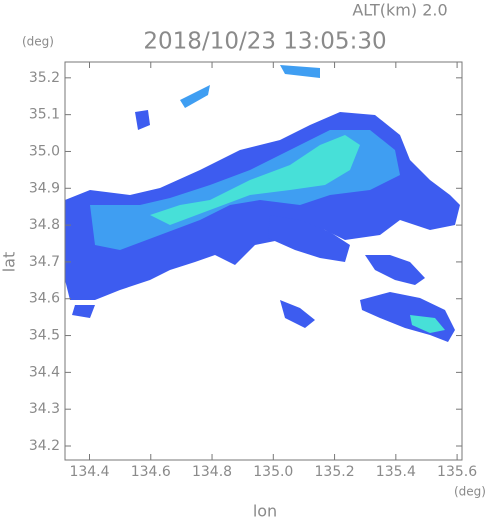  I want to click on y-tick-label: 34.8, so click(44, 225).